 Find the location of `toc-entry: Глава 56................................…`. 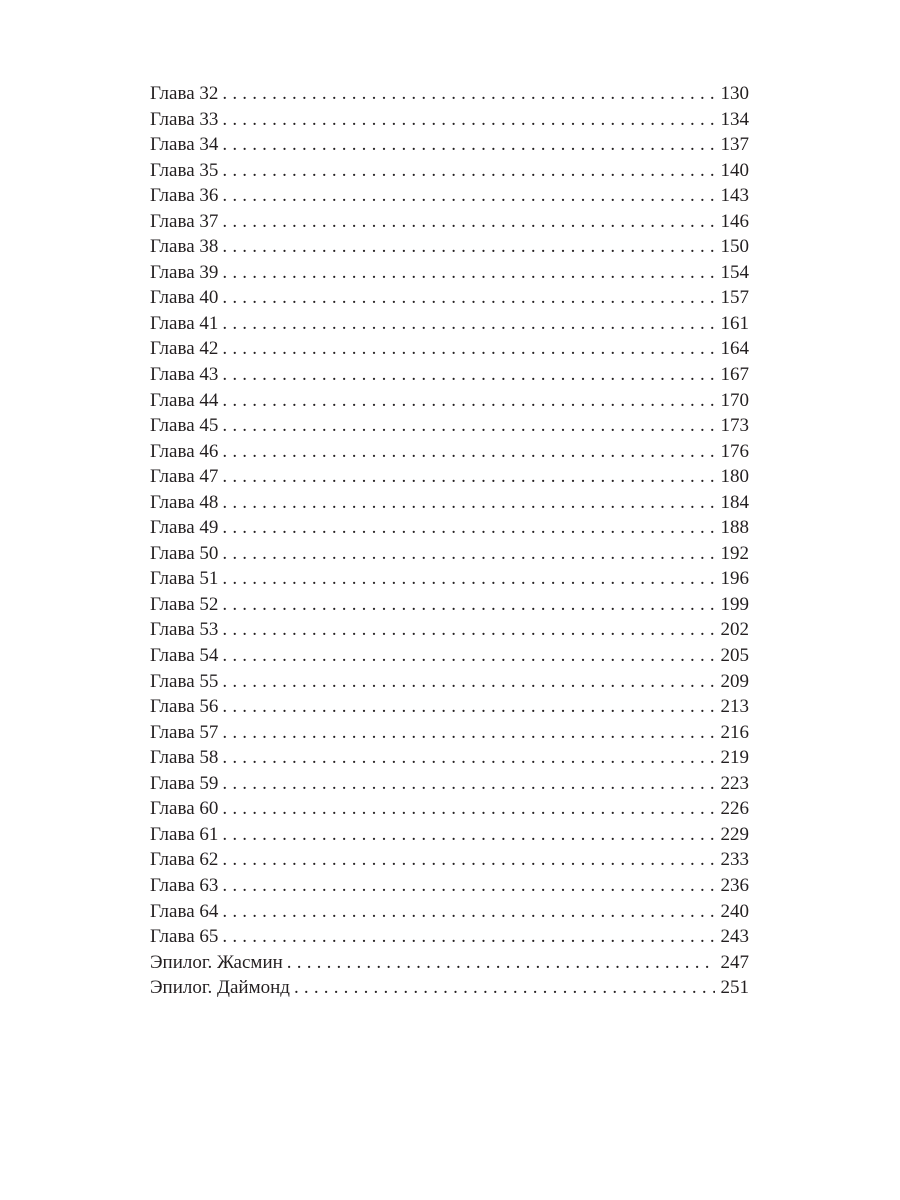

toc-entry: Глава 56................................… is located at coordinates (449, 707).